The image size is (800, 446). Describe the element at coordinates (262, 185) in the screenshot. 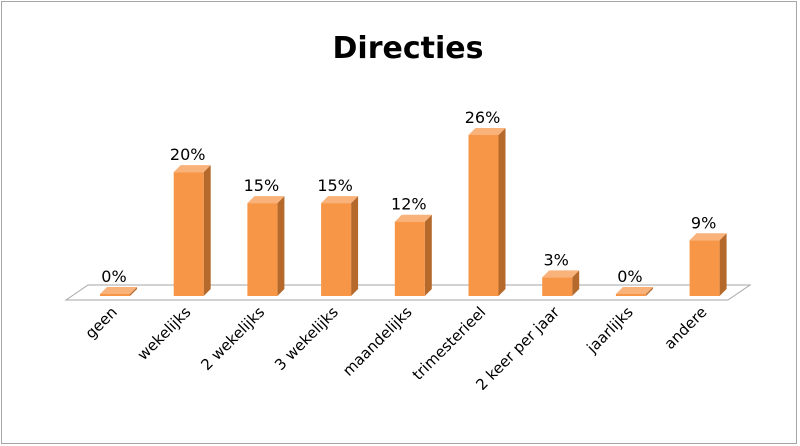

I see `data-label-3: 15%` at that location.